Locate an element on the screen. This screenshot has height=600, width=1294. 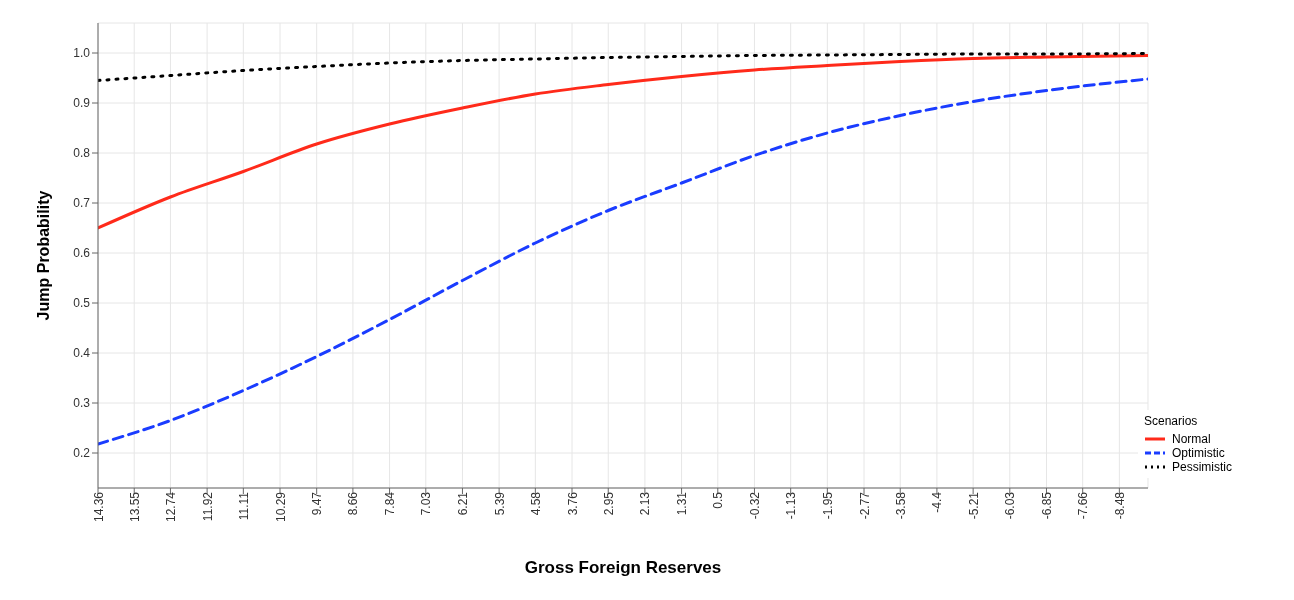
y-tick-label: 0.7 is located at coordinates (82, 203).